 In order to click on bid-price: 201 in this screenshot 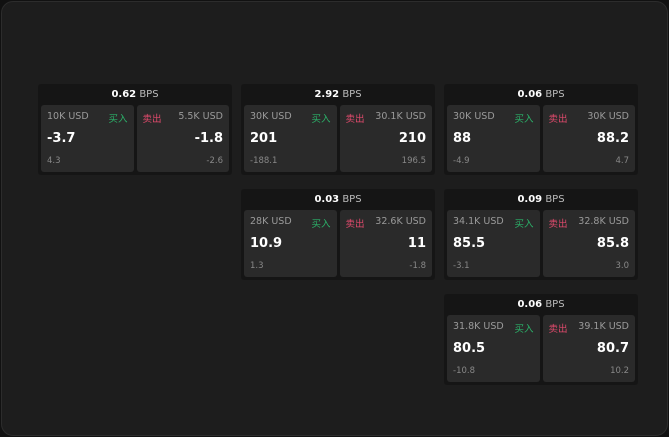, I will do `click(264, 138)`.